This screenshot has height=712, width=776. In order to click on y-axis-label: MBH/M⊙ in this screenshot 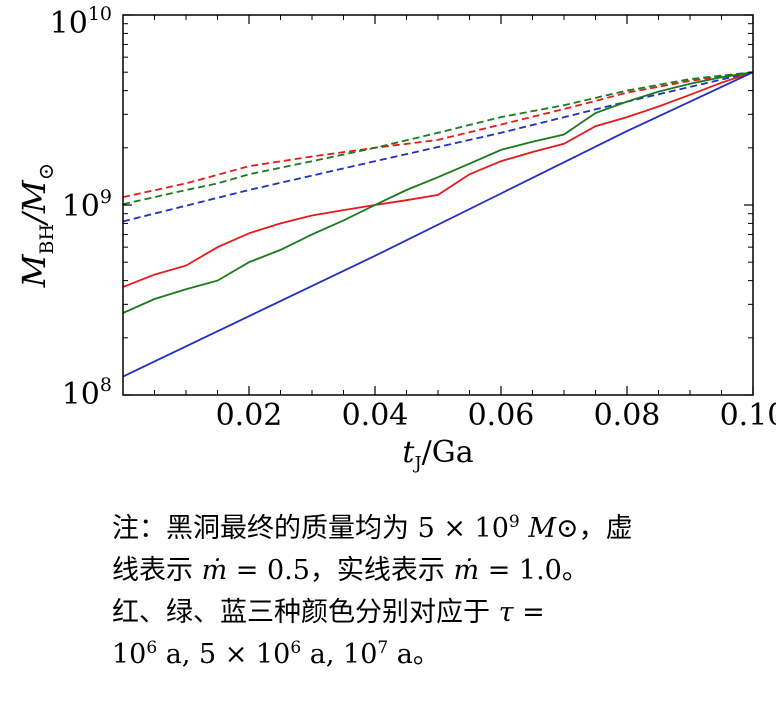, I will do `click(36, 225)`.